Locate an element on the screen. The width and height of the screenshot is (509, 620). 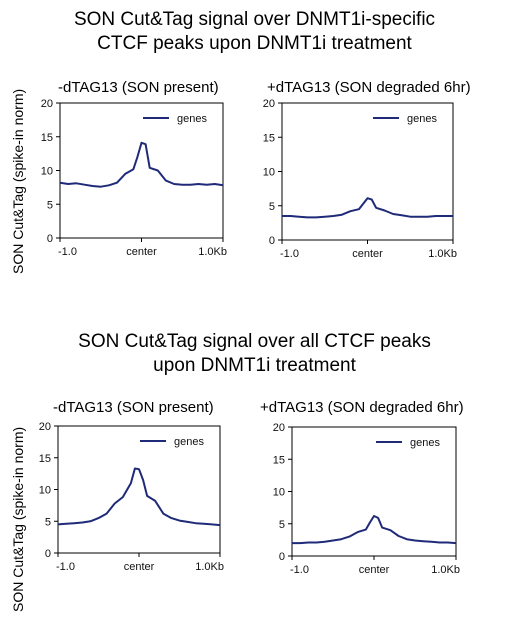
top-section-title-line1: SON Cut&Tag signal over DNMT1i-specific is located at coordinates (254, 19).